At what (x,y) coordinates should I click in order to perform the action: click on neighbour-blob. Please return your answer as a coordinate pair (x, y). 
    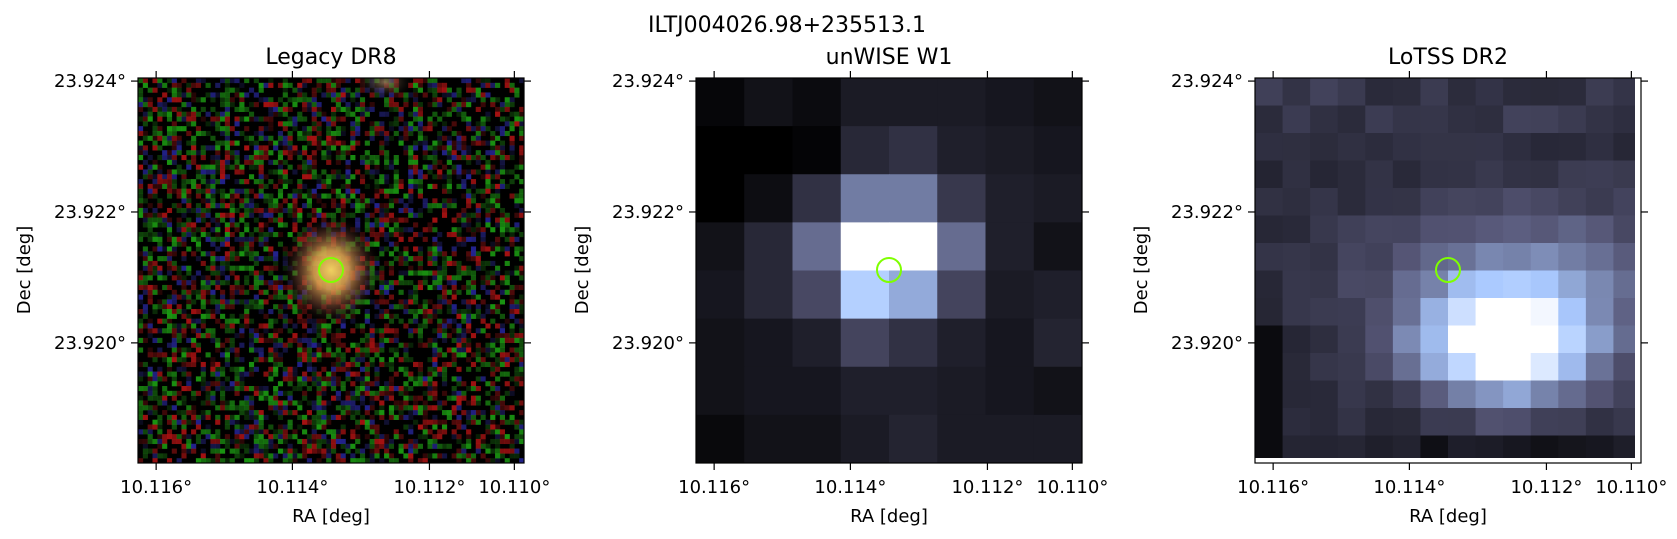
    Looking at the image, I should click on (385, 89).